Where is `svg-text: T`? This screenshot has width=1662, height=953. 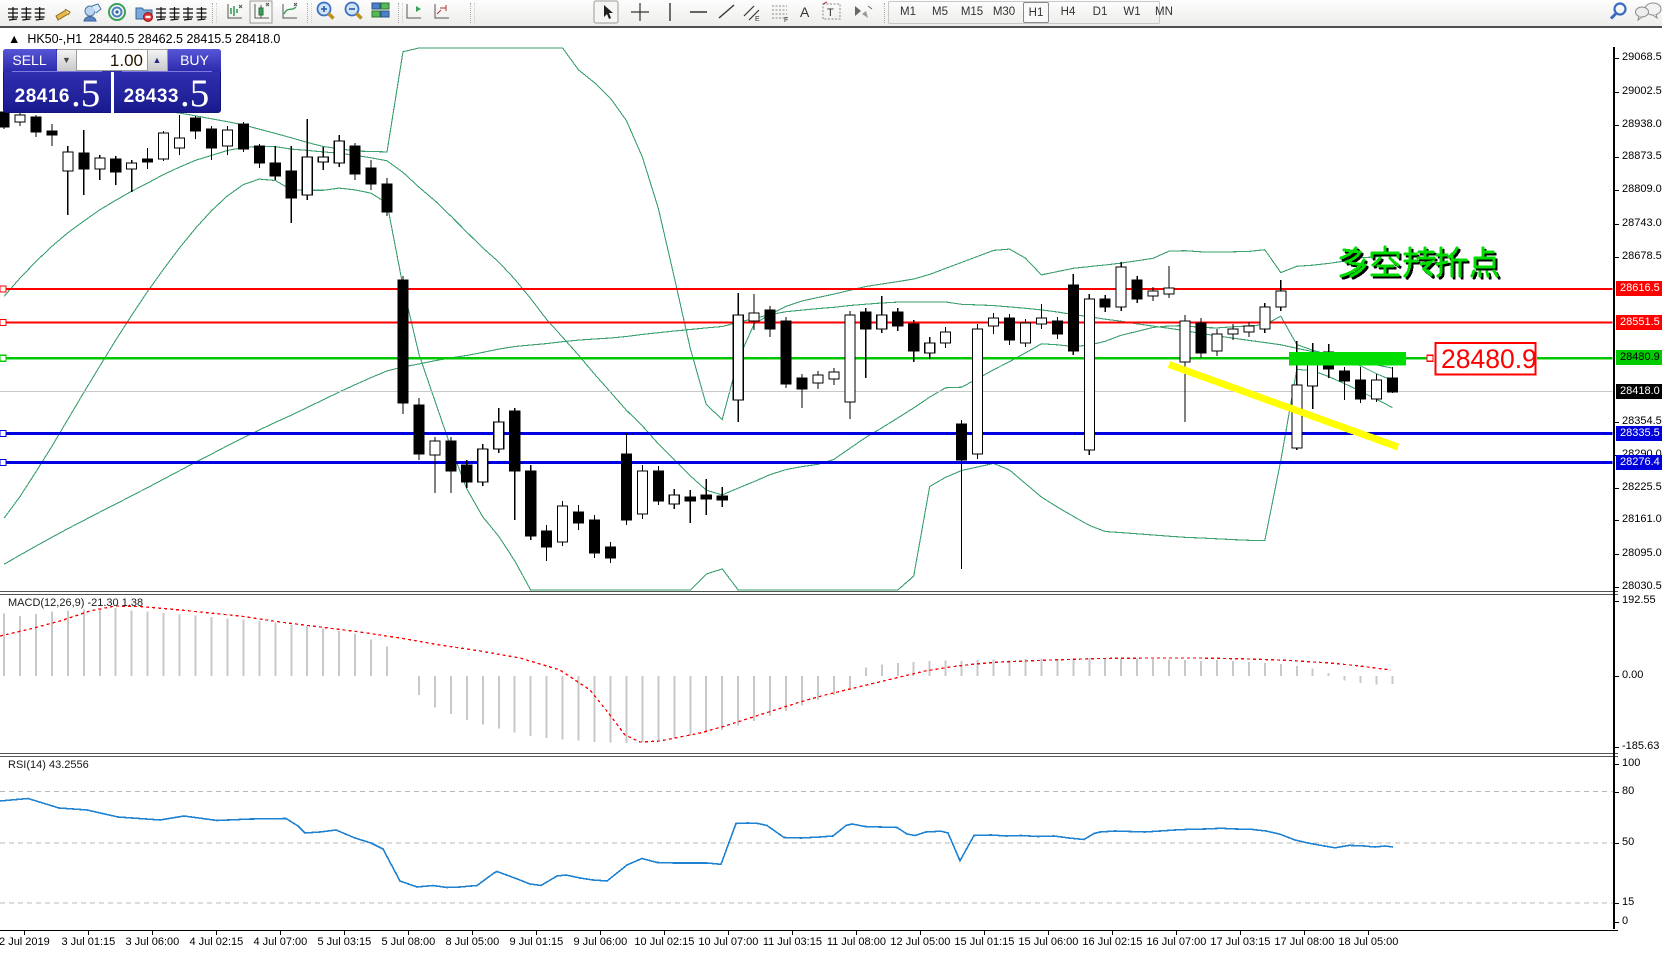
svg-text: T is located at coordinates (830, 13).